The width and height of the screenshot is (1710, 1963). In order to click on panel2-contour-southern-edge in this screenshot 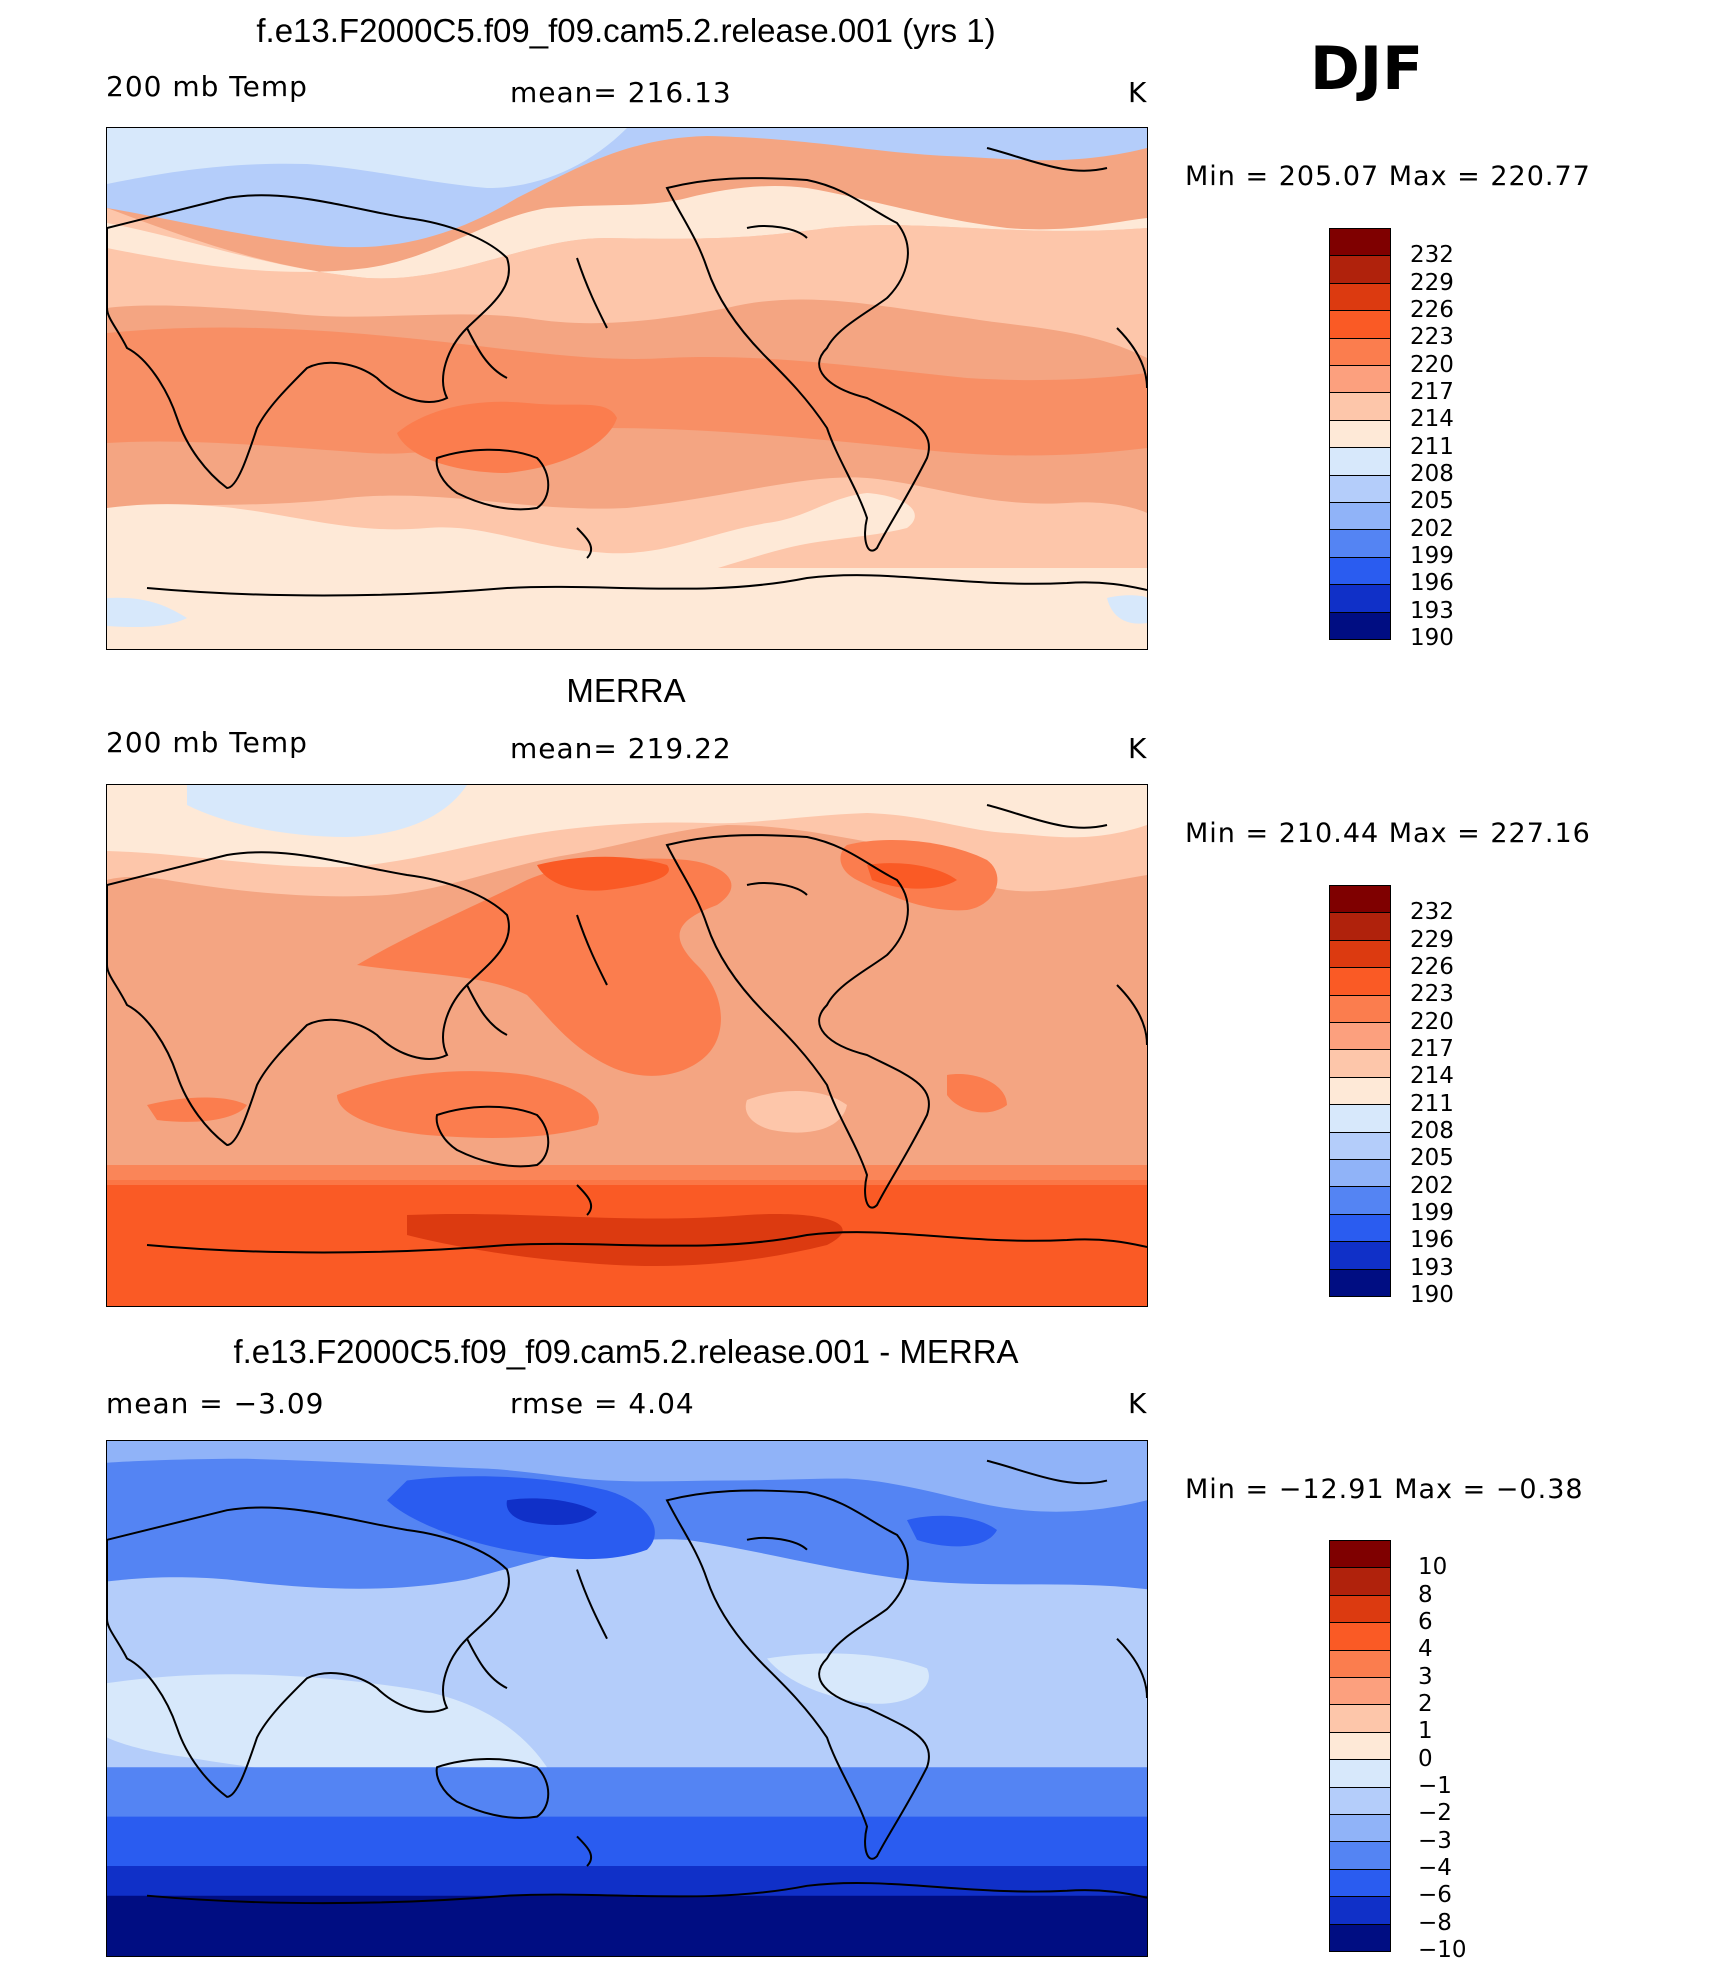, I will do `click(627, 1175)`.